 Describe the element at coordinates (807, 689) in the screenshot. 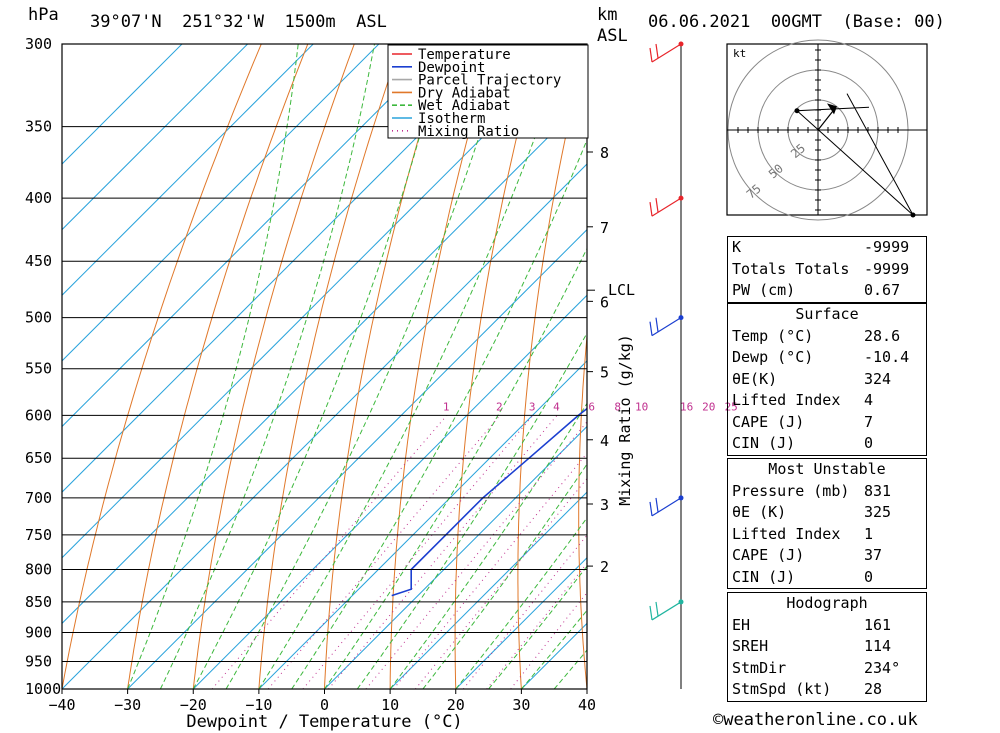

I see `hodo-row: StmSpd (kt) 28` at that location.